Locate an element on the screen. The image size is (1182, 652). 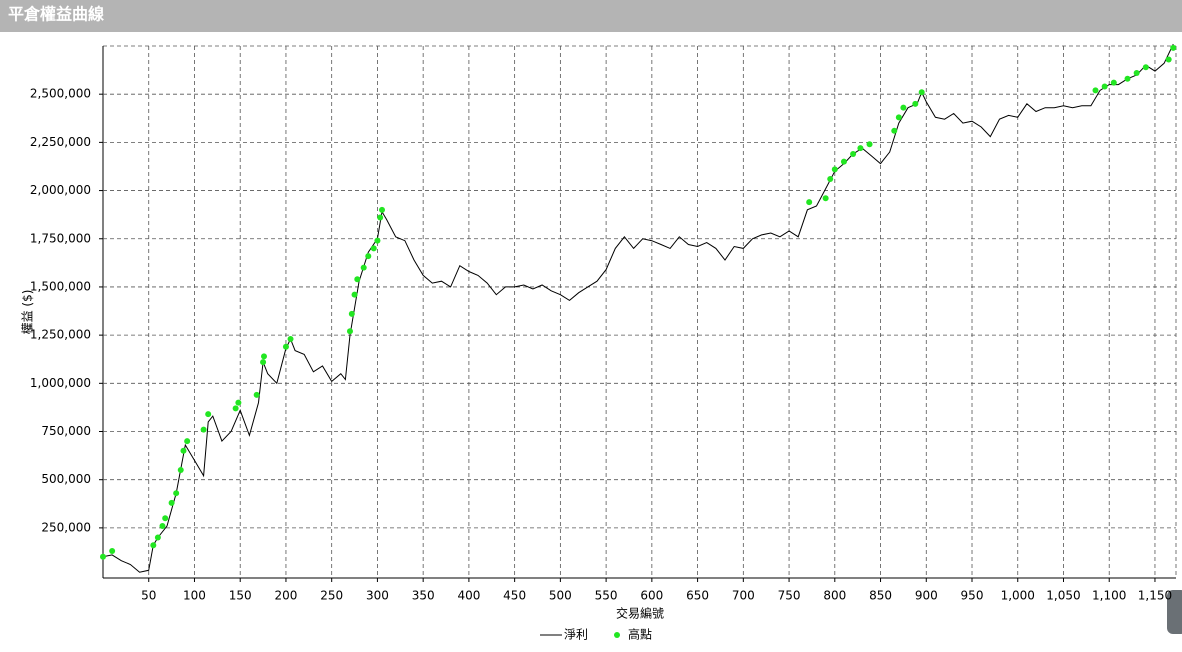
x-tick-label: 450 is located at coordinates (514, 596).